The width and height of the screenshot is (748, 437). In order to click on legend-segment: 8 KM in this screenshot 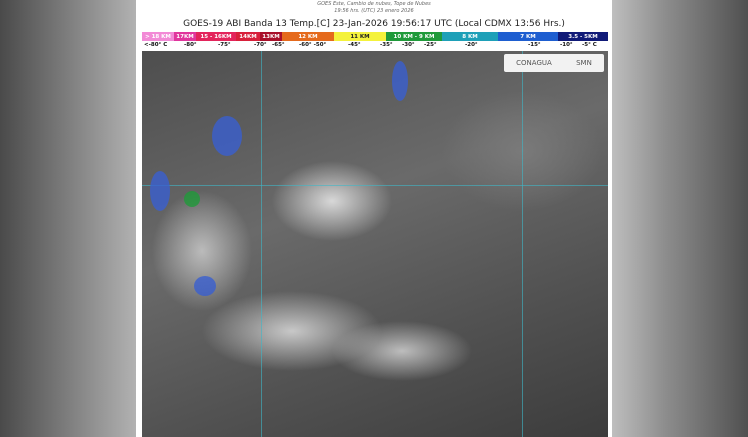, I will do `click(470, 36)`.